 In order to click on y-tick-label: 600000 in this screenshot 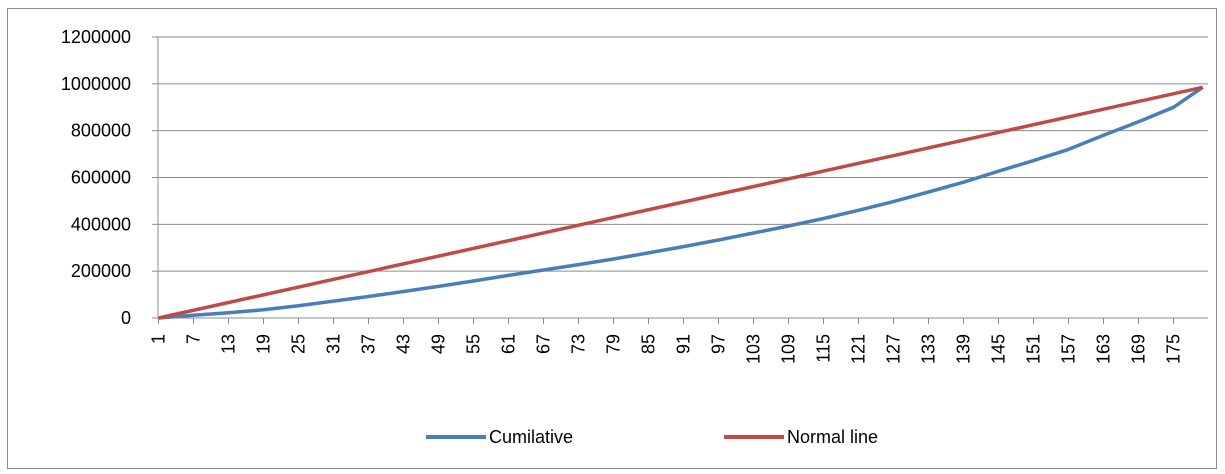, I will do `click(101, 178)`.